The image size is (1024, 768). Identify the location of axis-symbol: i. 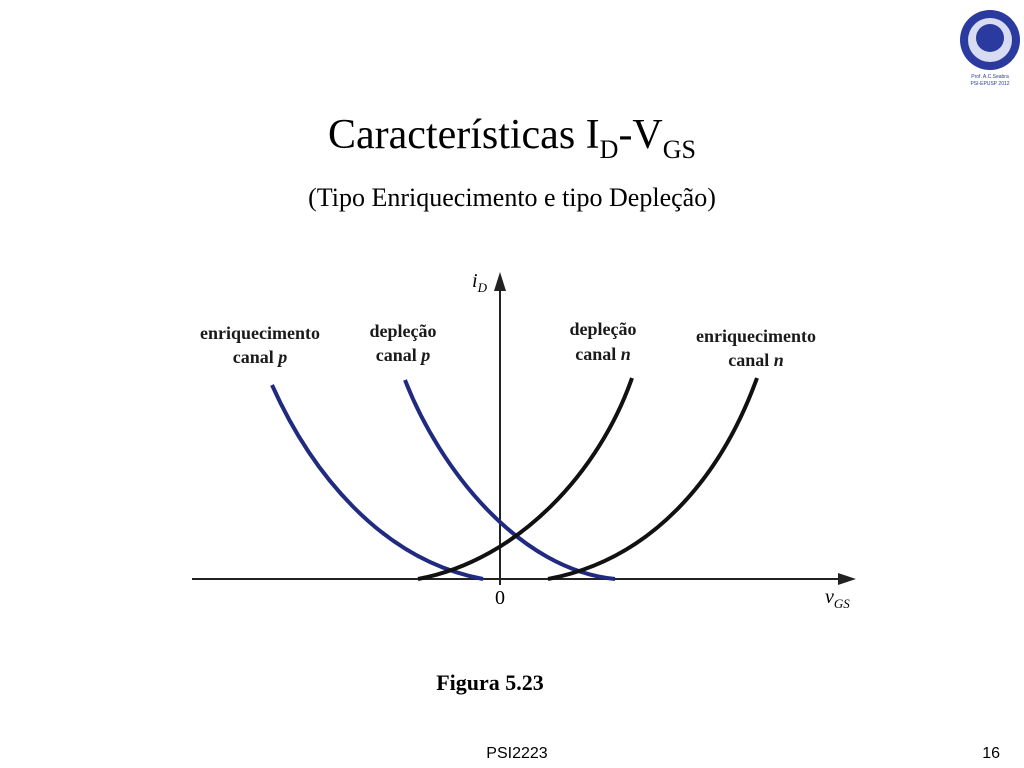
(475, 281).